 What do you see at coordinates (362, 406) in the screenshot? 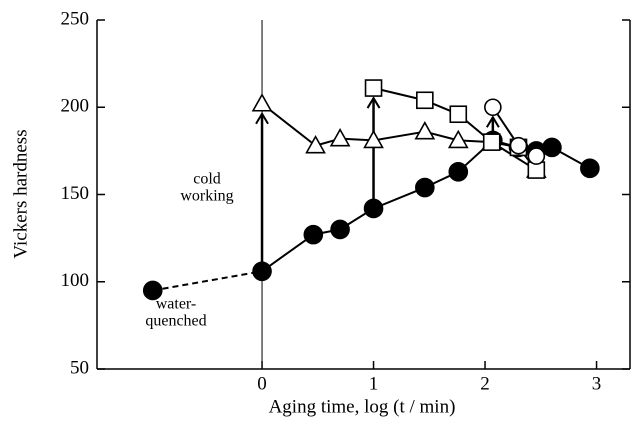
I see `x-axis-label: Aging time, log (t / min)` at bounding box center [362, 406].